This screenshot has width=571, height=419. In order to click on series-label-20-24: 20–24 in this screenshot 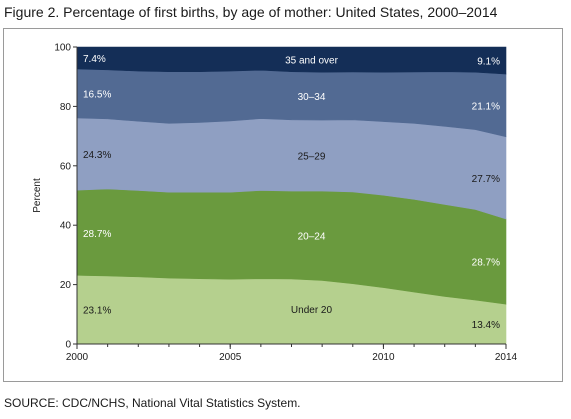, I will do `click(312, 237)`.